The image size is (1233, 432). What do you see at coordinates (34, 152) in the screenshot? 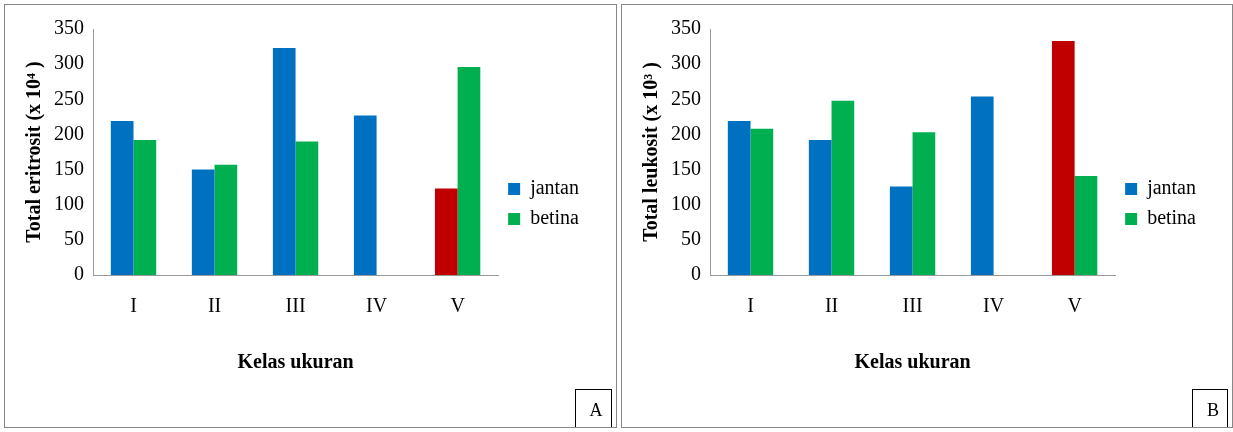
I see `y-axis-title: Total eritrosit (x 10⁴ )` at bounding box center [34, 152].